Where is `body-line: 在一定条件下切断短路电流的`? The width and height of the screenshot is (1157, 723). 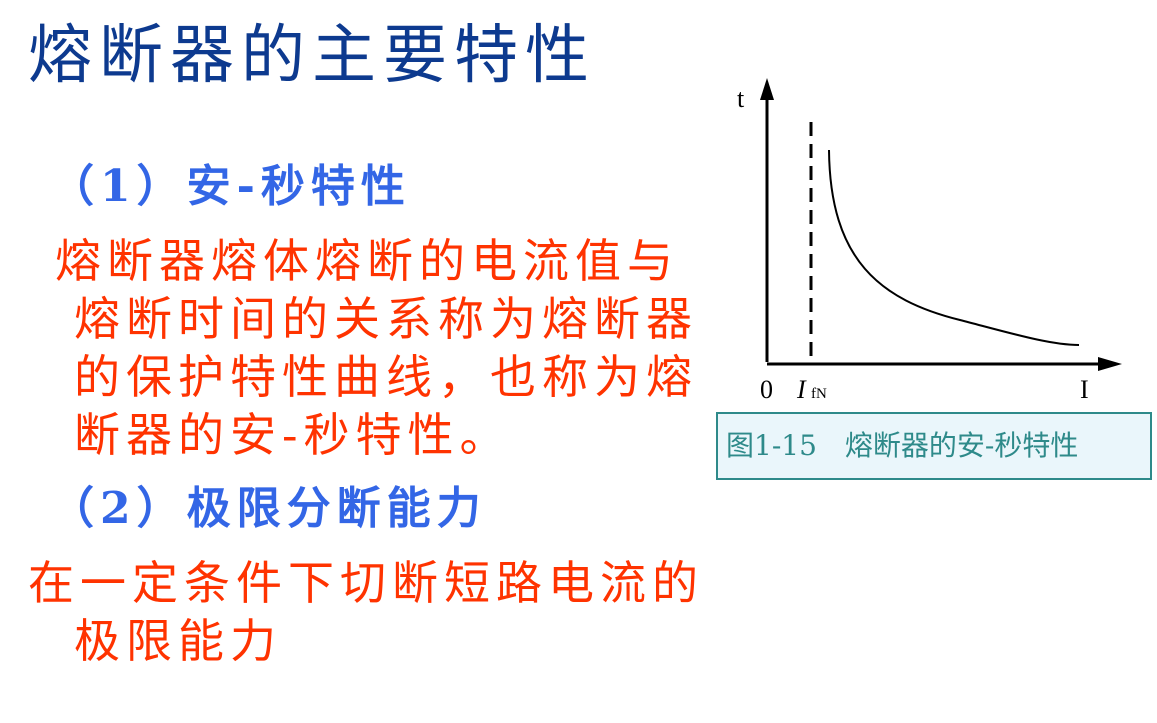 body-line: 在一定条件下切断短路电流的 is located at coordinates (366, 583).